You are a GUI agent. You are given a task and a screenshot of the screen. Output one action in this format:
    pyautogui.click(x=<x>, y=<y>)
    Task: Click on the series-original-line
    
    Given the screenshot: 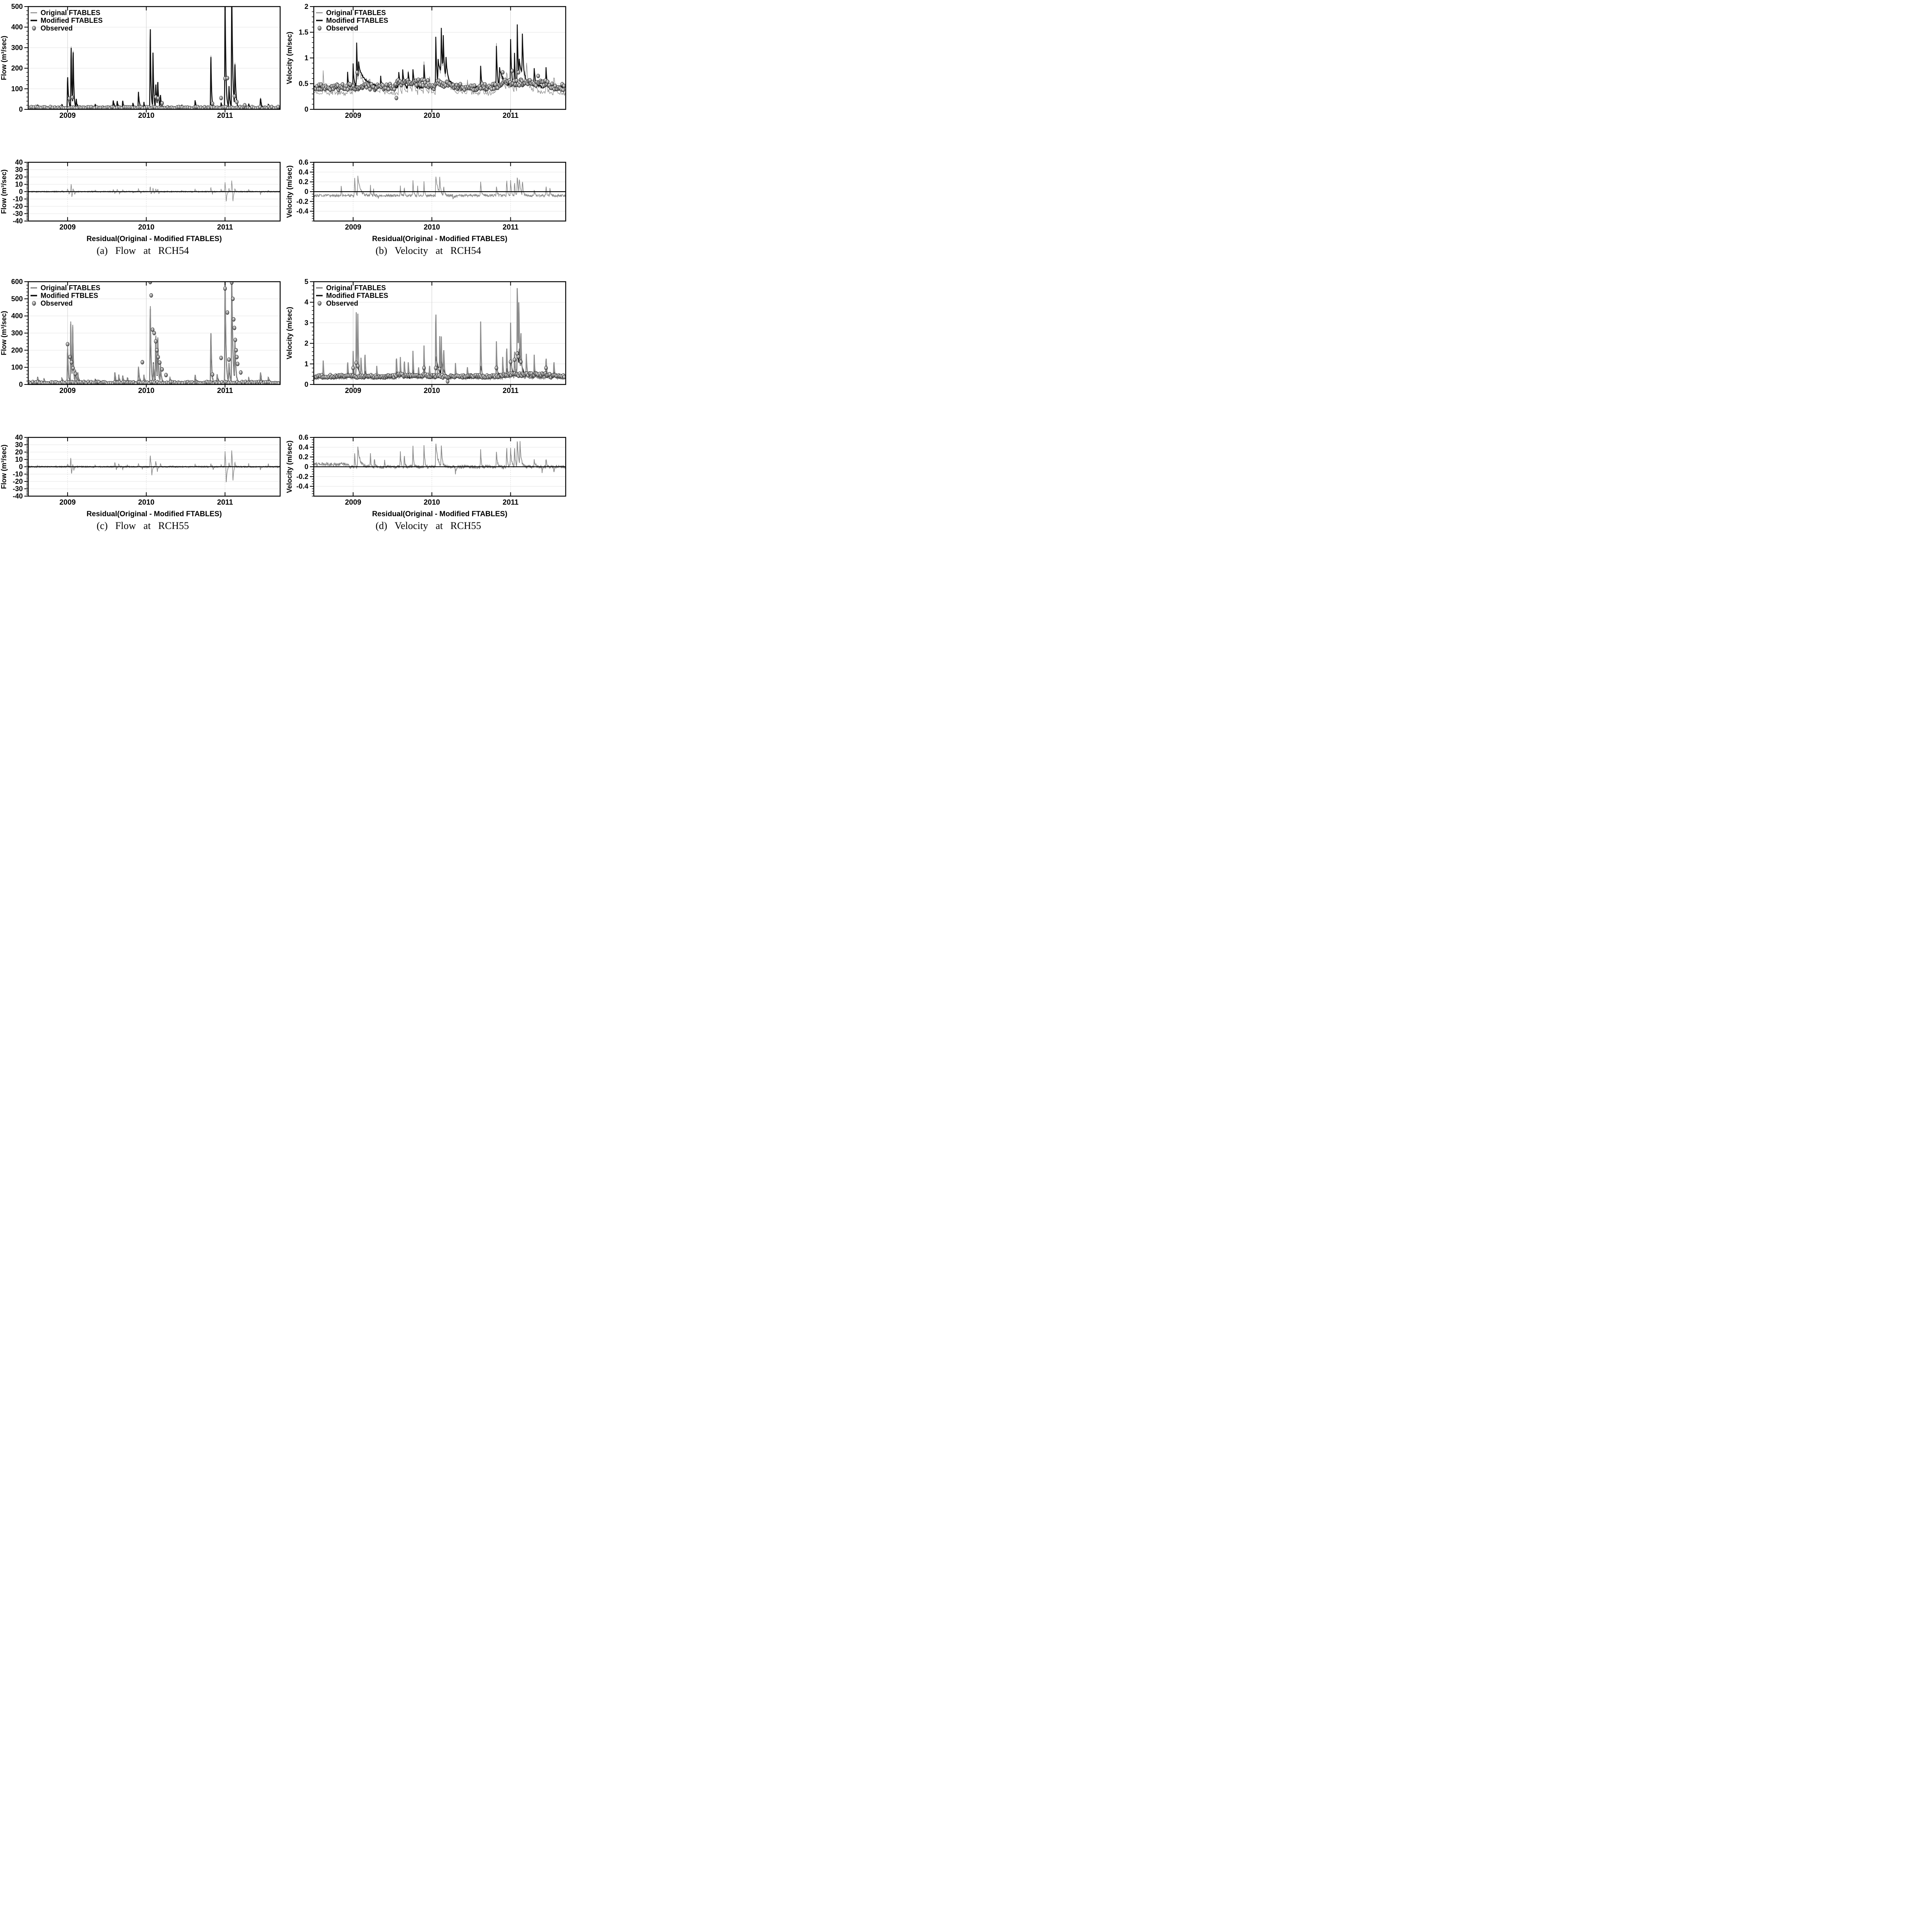 What is the action you would take?
    pyautogui.click(x=440, y=335)
    